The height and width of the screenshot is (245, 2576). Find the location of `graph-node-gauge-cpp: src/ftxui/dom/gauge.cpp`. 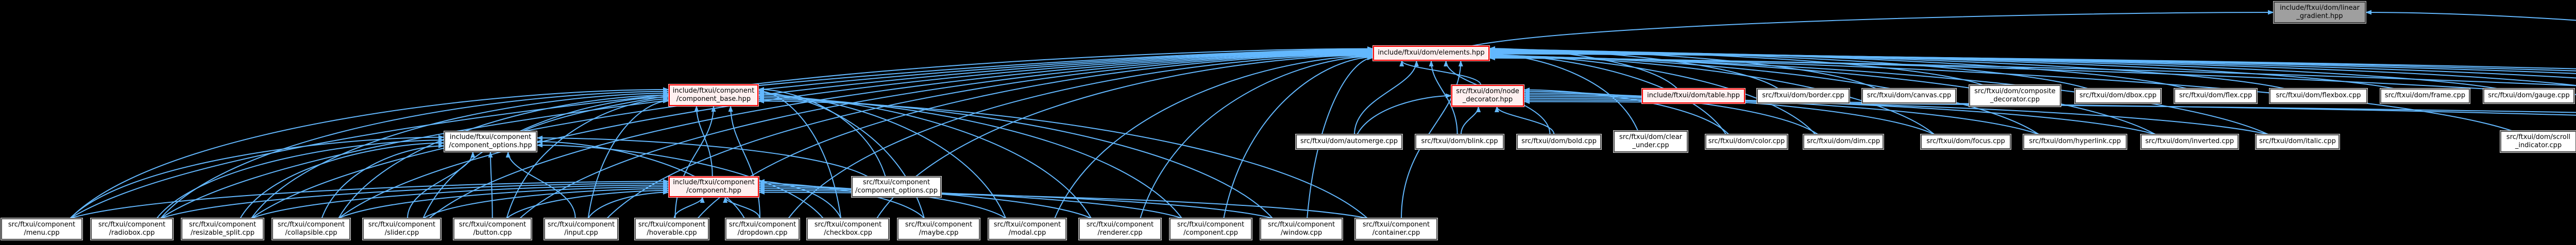

graph-node-gauge-cpp: src/ftxui/dom/gauge.cpp is located at coordinates (2529, 96).